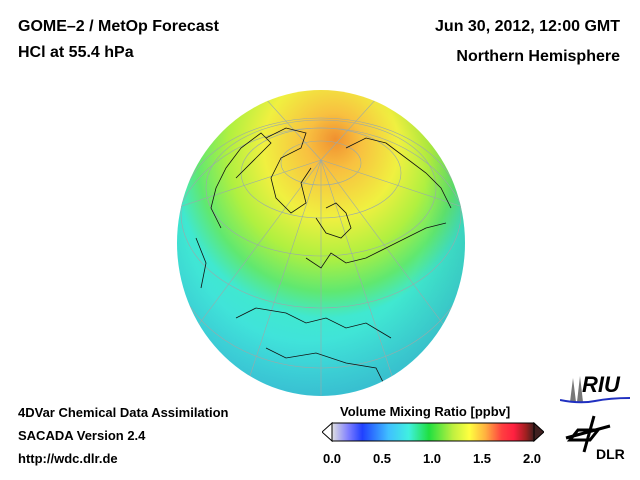 This screenshot has width=640, height=480. I want to click on colorbar-tick: 1.0, so click(432, 458).